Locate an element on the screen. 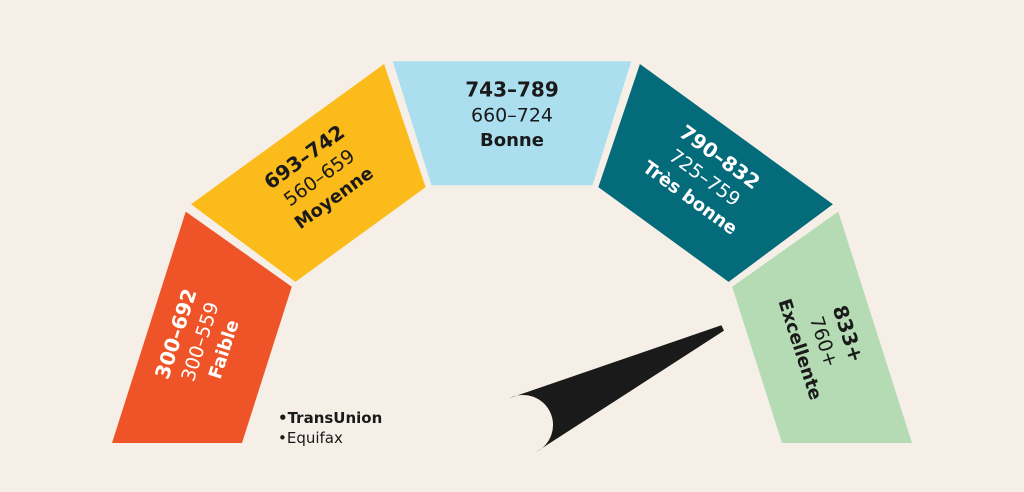  equifax-range: 660–724 is located at coordinates (512, 116).